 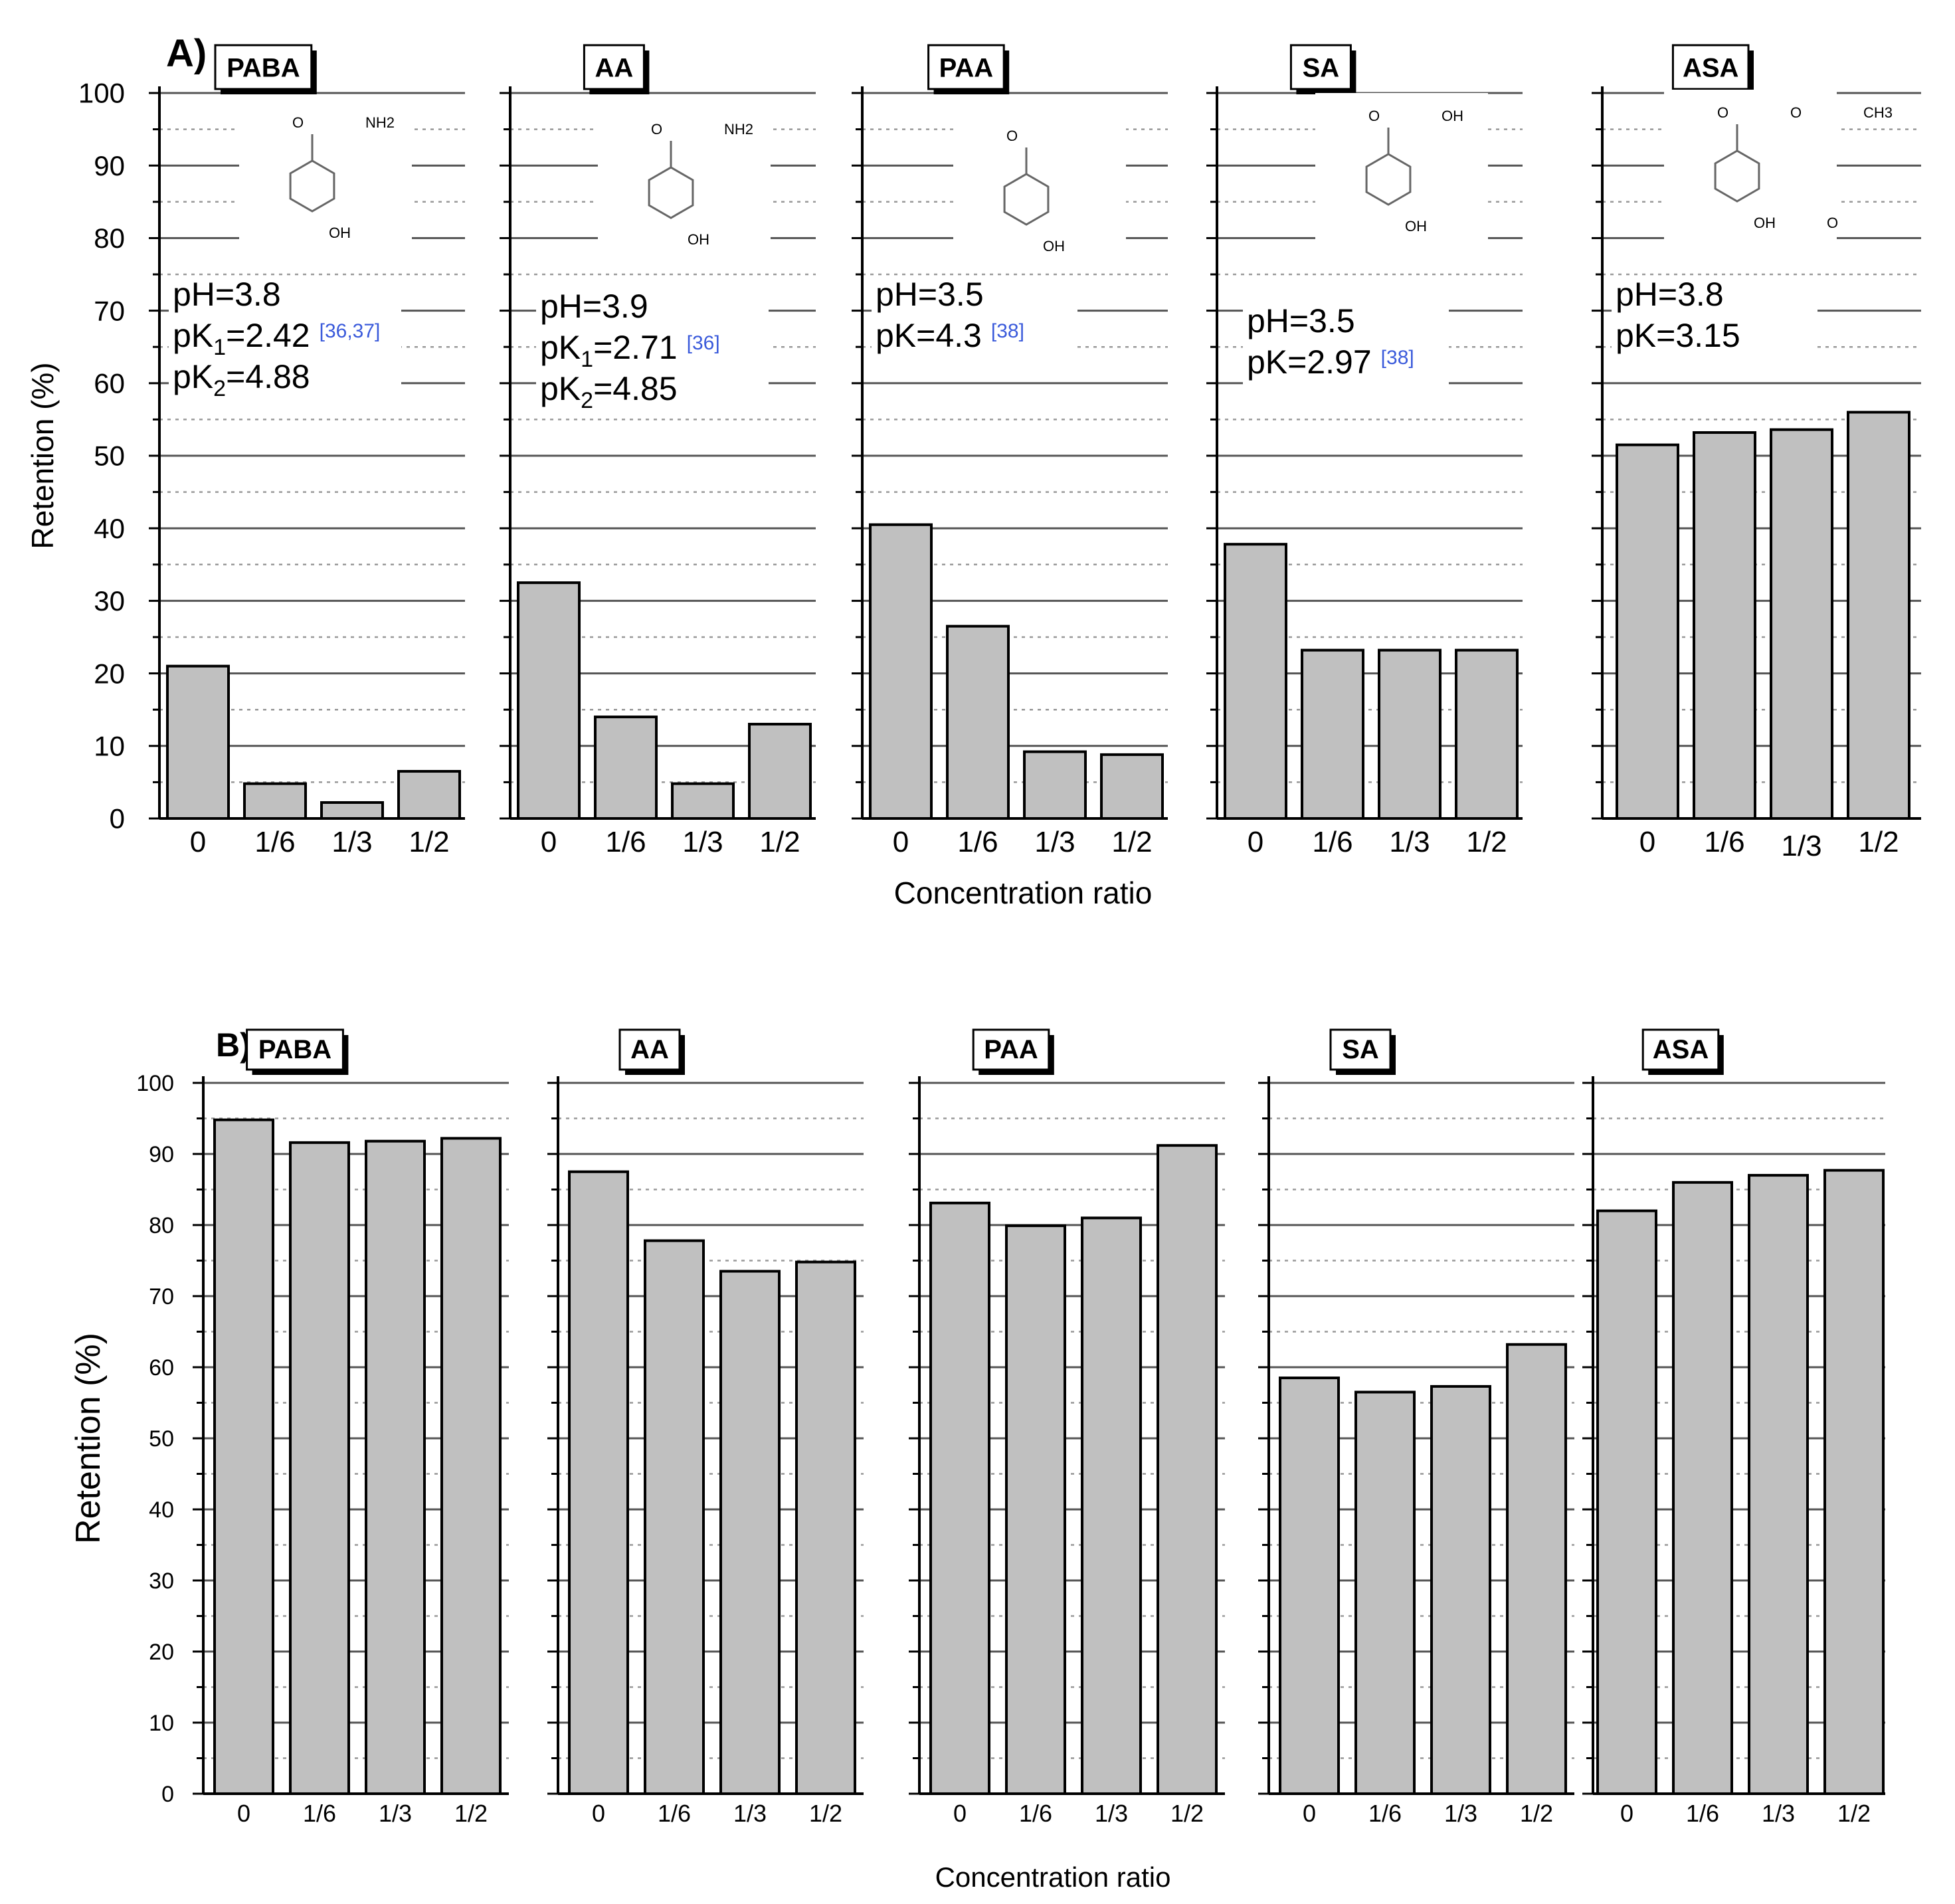 I want to click on note-pk: pK=2.97, so click(x=1309, y=362).